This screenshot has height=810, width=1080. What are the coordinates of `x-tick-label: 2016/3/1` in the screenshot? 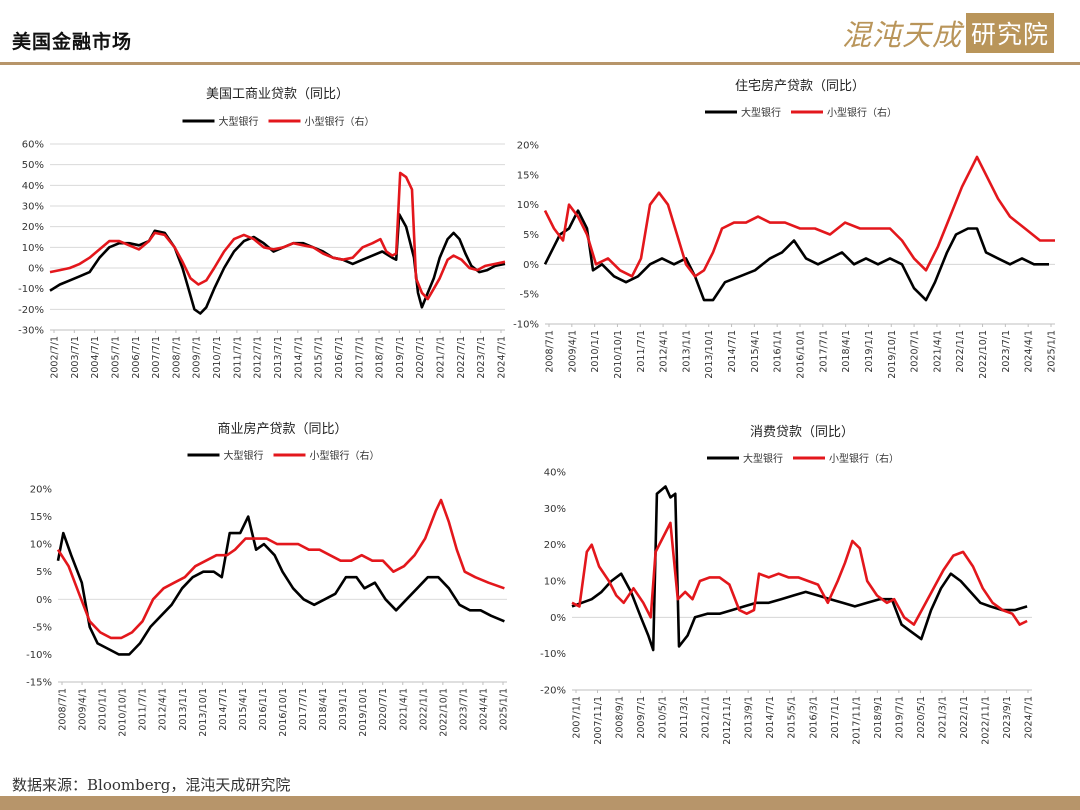 It's located at (813, 717).